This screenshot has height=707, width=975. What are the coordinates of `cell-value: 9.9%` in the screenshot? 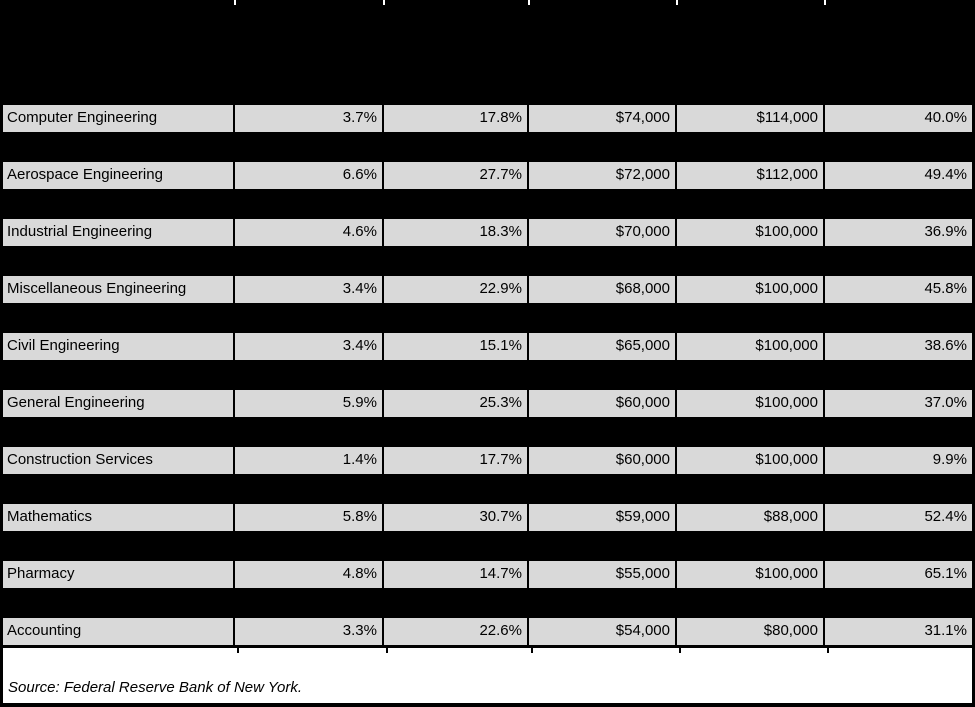 It's located at (900, 460).